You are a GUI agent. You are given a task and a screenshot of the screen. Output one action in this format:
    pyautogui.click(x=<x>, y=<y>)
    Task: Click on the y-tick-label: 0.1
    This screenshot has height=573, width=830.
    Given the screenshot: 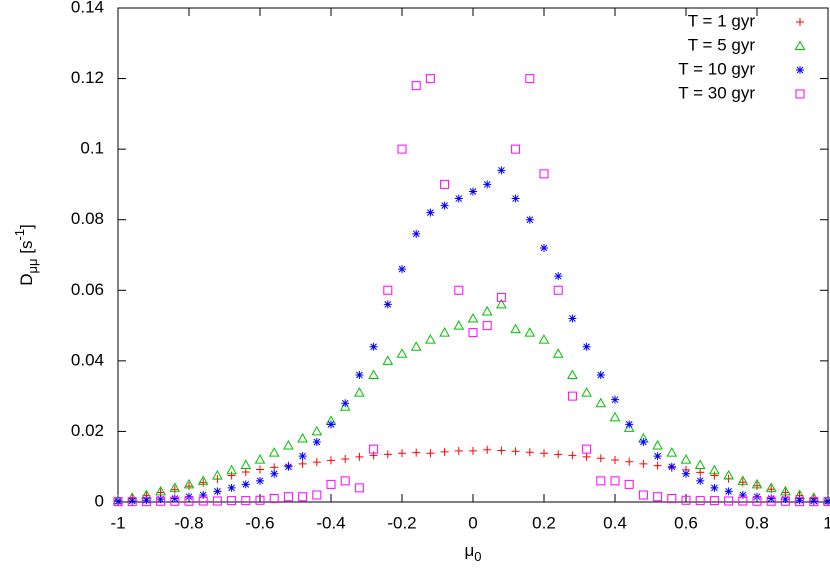 What is the action you would take?
    pyautogui.click(x=92, y=148)
    